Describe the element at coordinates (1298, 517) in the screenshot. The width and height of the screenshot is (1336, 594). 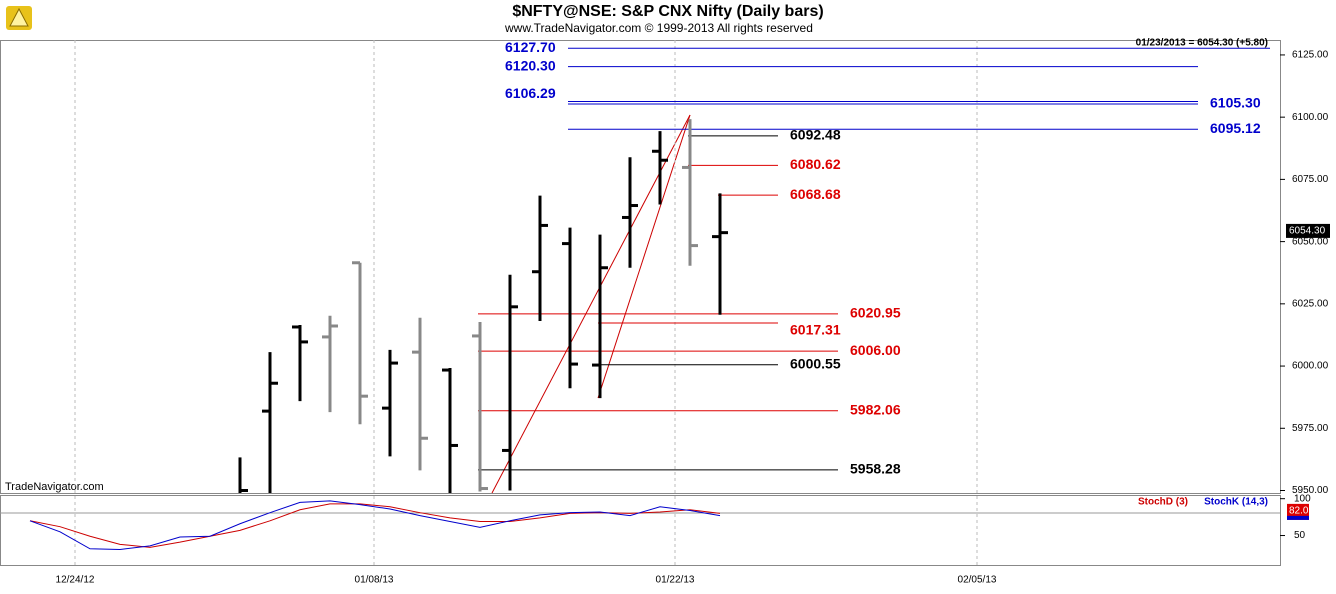
I see `stoch-last-box-k` at that location.